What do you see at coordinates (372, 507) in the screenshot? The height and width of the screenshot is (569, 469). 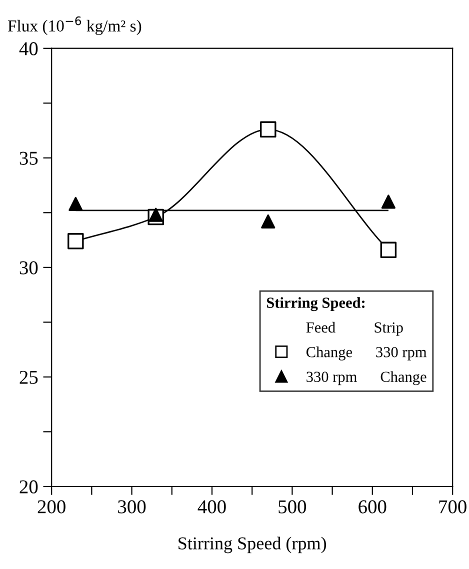 I see `x-tick-label: 600` at bounding box center [372, 507].